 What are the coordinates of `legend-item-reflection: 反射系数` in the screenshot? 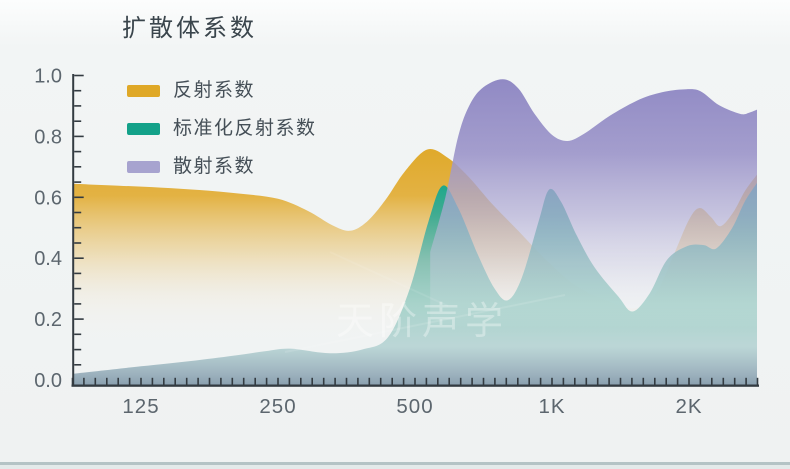 It's located at (222, 90).